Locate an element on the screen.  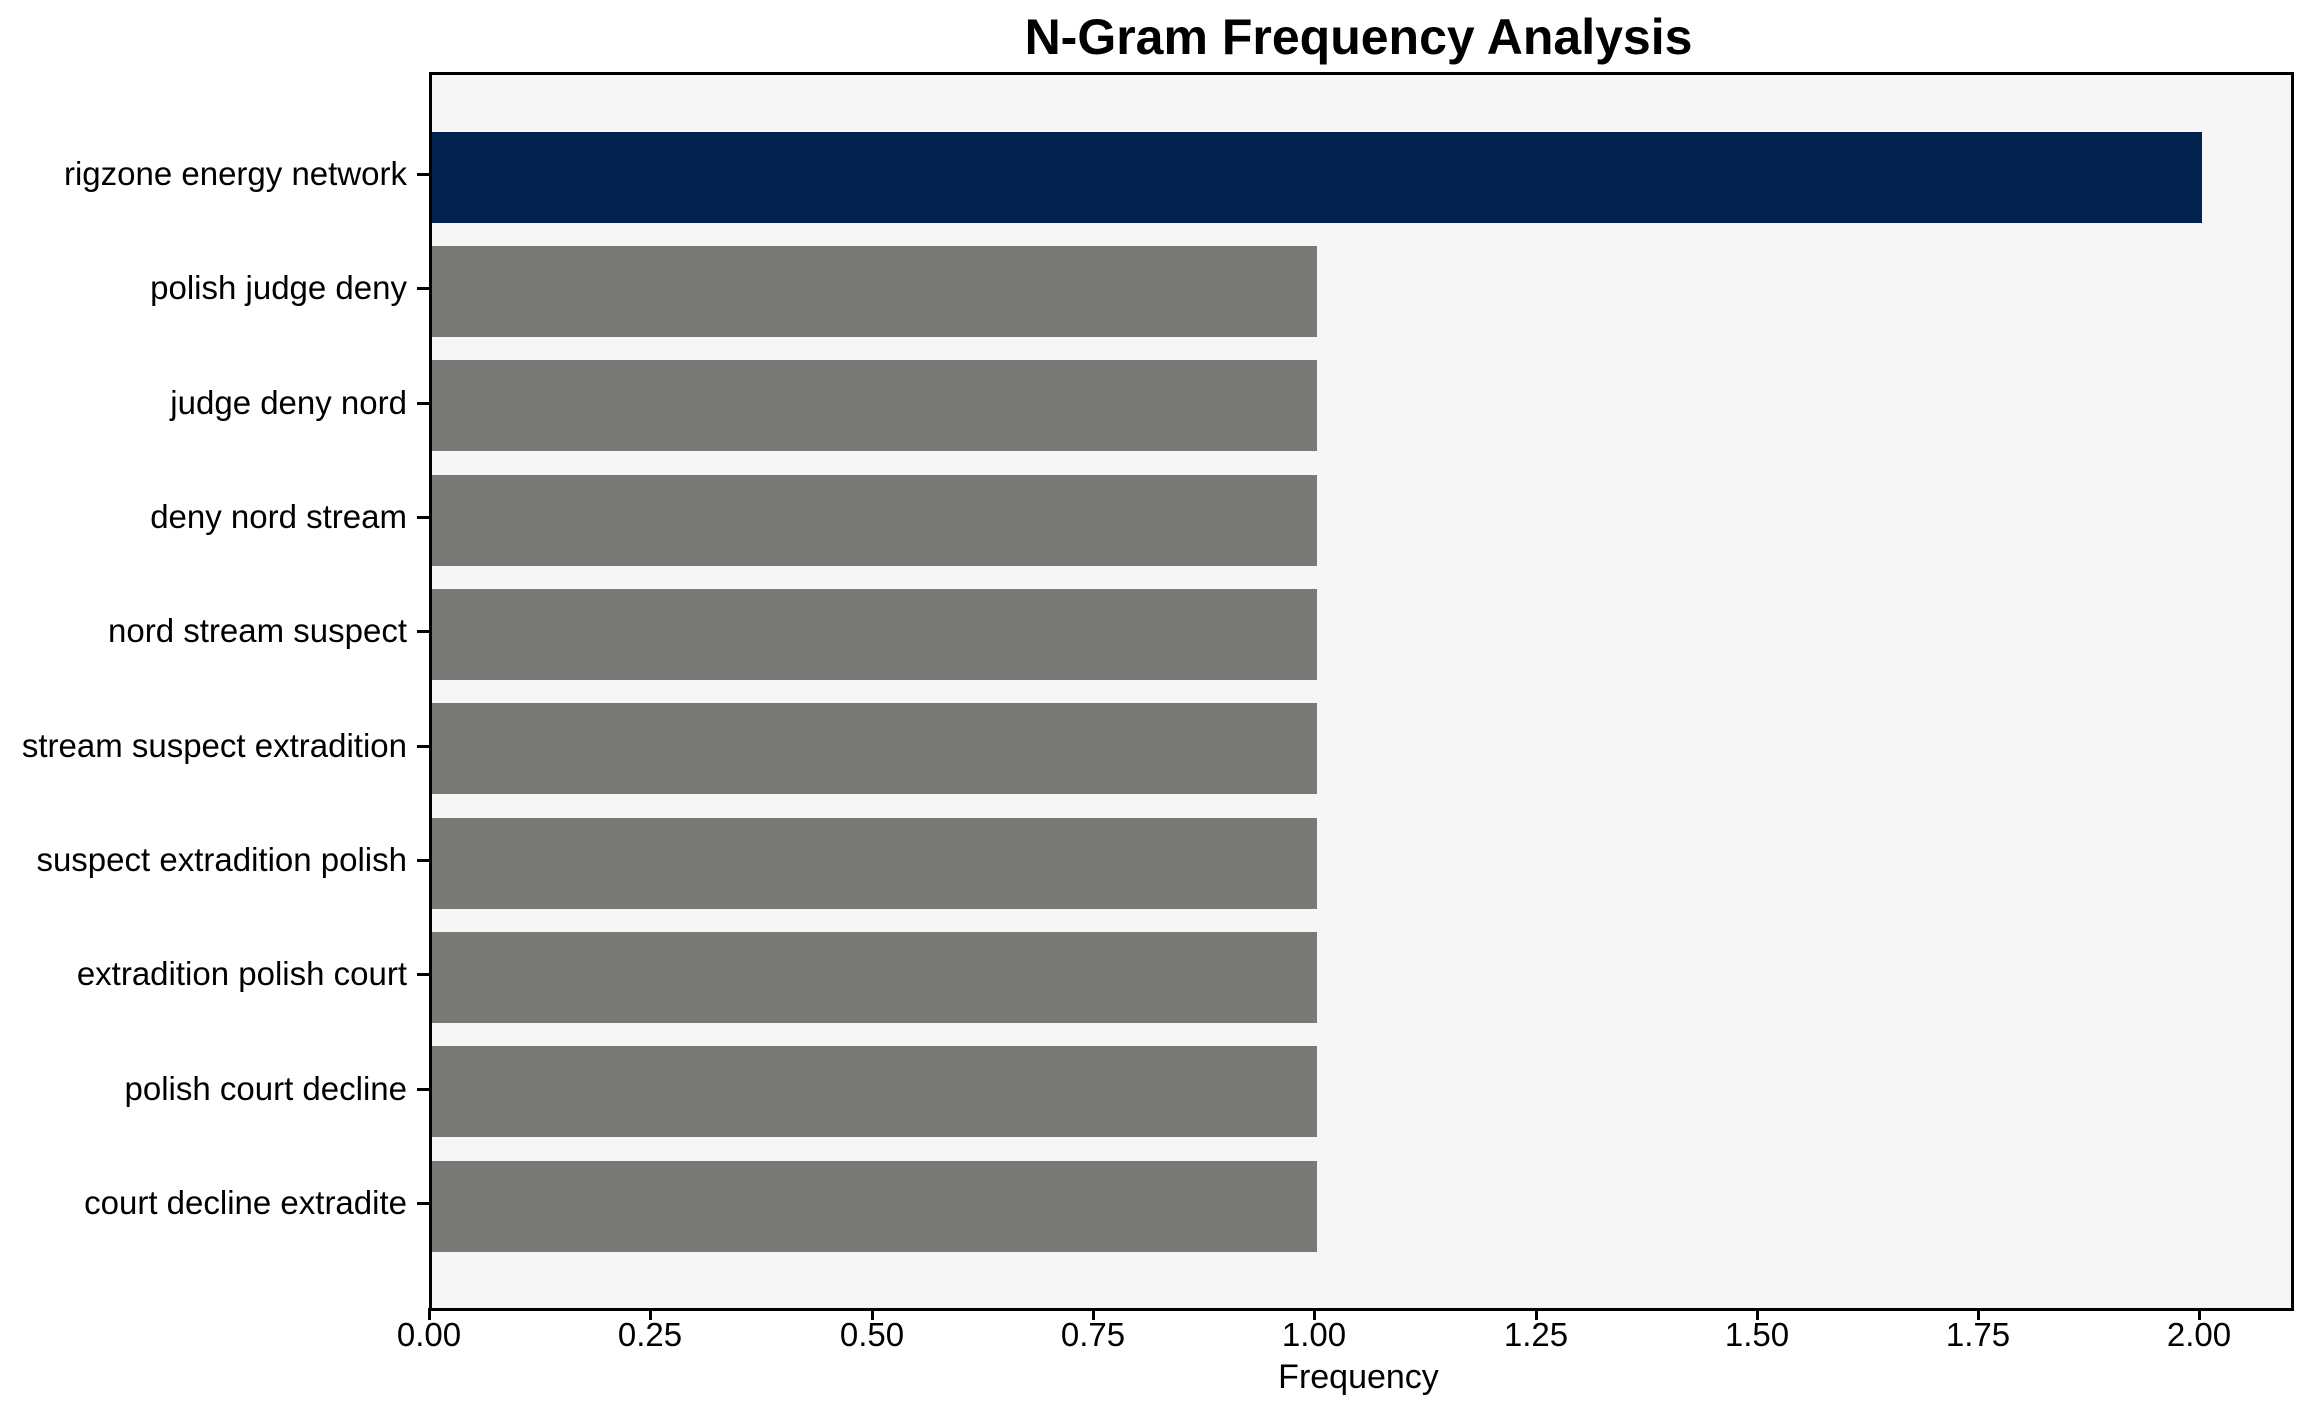
y-tick-label: stream suspect extradition is located at coordinates (214, 745).